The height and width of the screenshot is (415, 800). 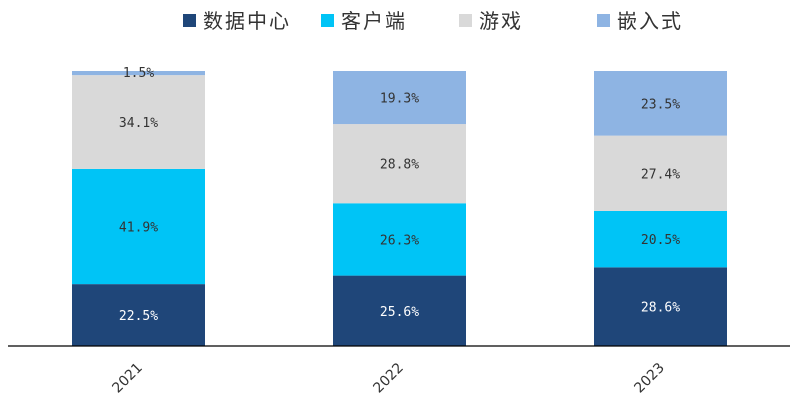 I want to click on data-label: 22.5%, so click(x=138, y=316).